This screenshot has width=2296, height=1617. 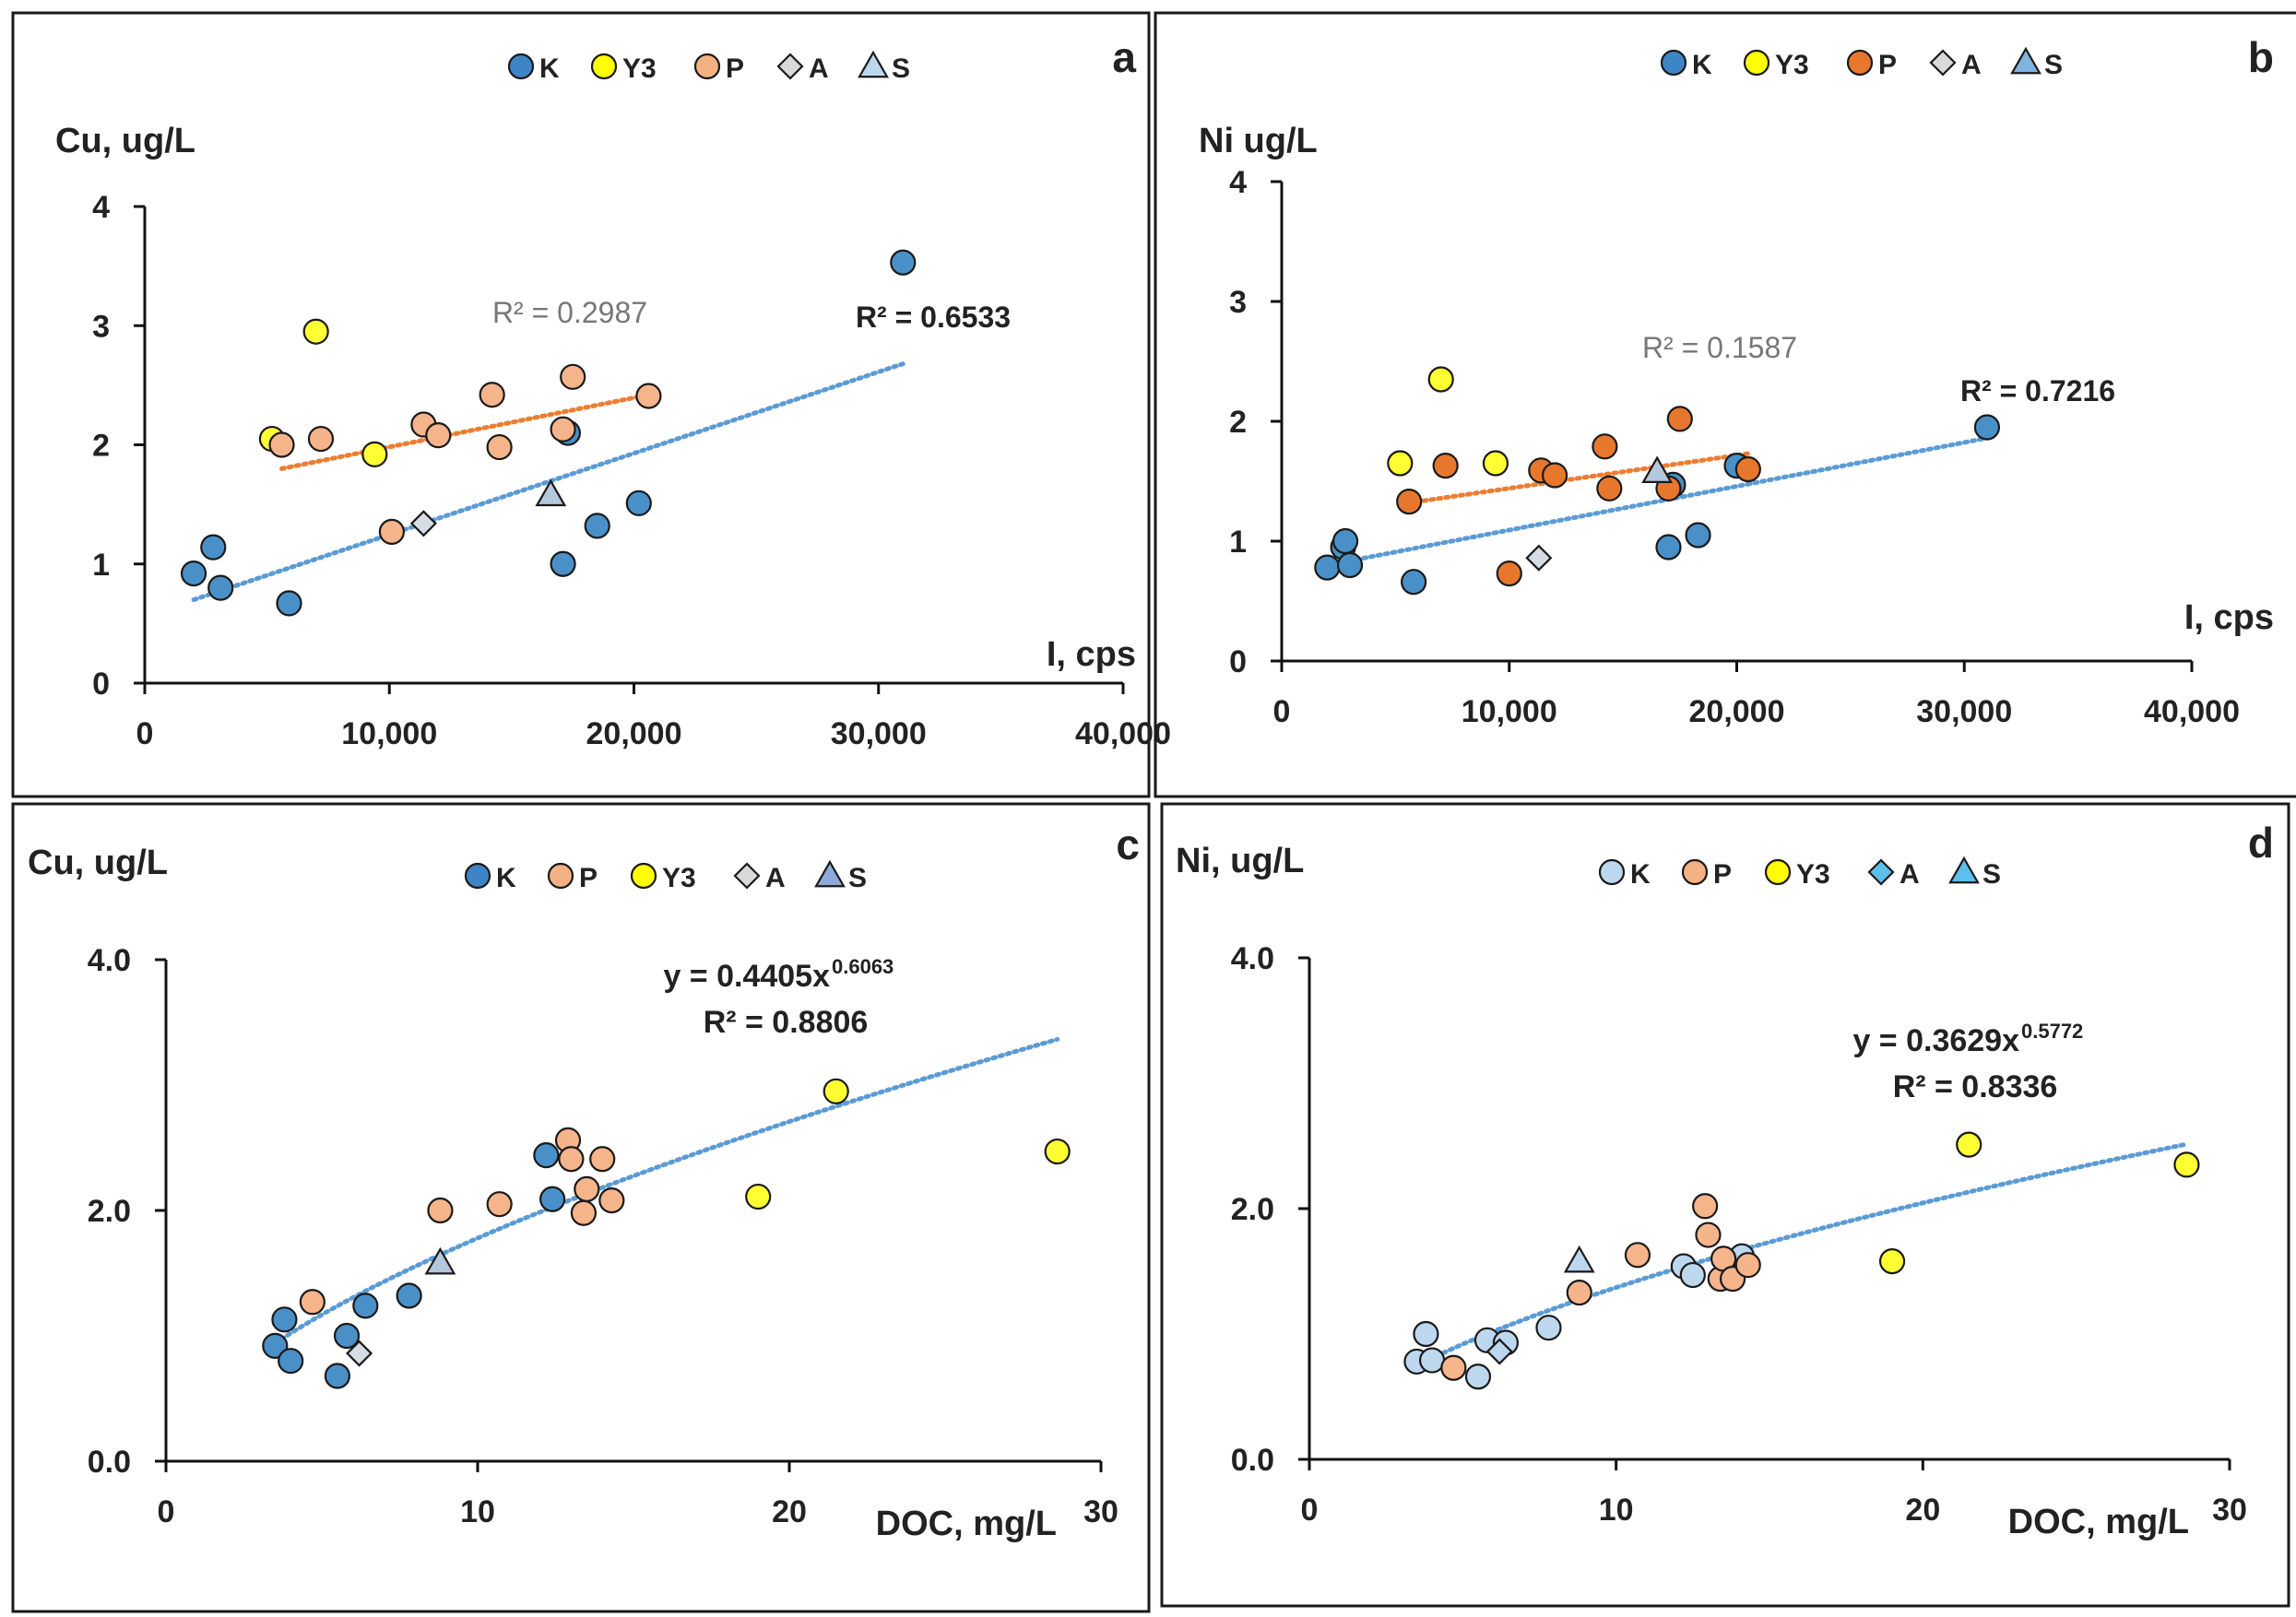 I want to click on legend-item-a: A, so click(x=1955, y=64).